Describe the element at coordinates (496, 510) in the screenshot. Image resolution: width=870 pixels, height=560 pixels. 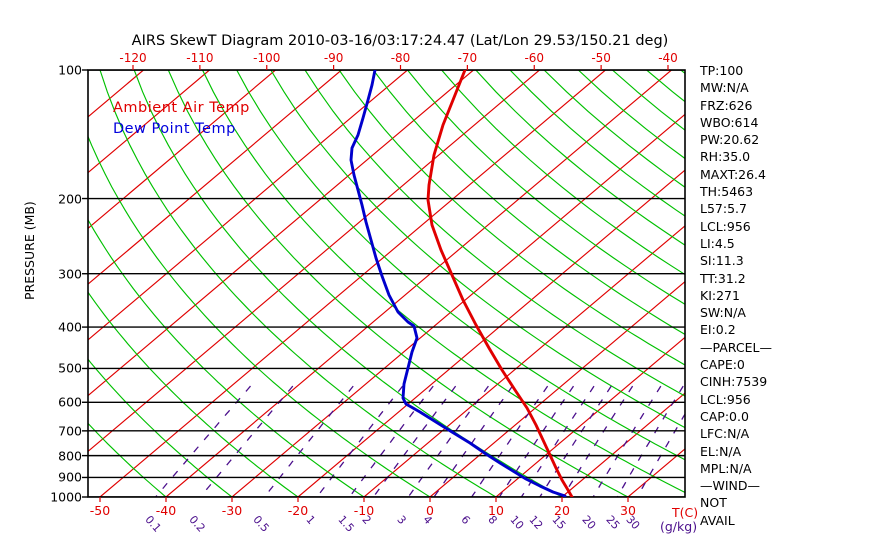
I see `bottom-temp-tick: 10` at that location.